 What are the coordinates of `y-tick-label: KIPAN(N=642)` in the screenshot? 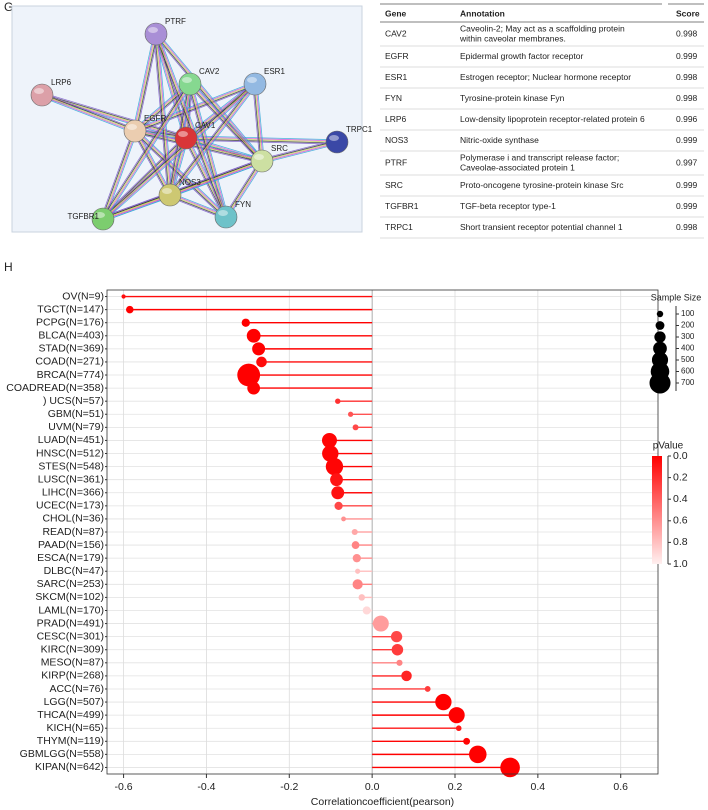 It's located at (69, 767).